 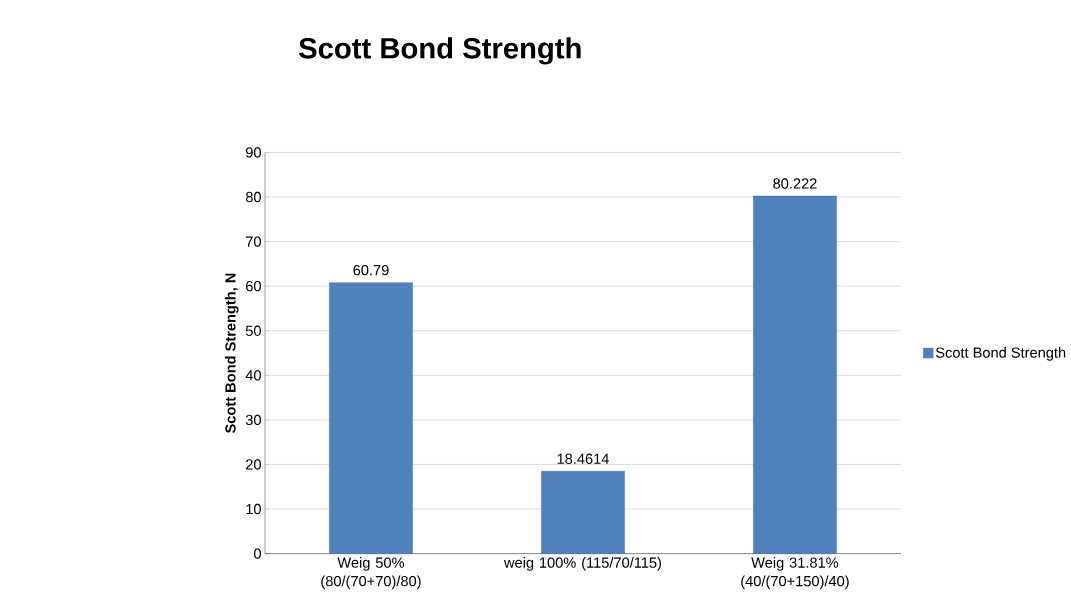 What do you see at coordinates (257, 553) in the screenshot?
I see `y-tick-label: 0` at bounding box center [257, 553].